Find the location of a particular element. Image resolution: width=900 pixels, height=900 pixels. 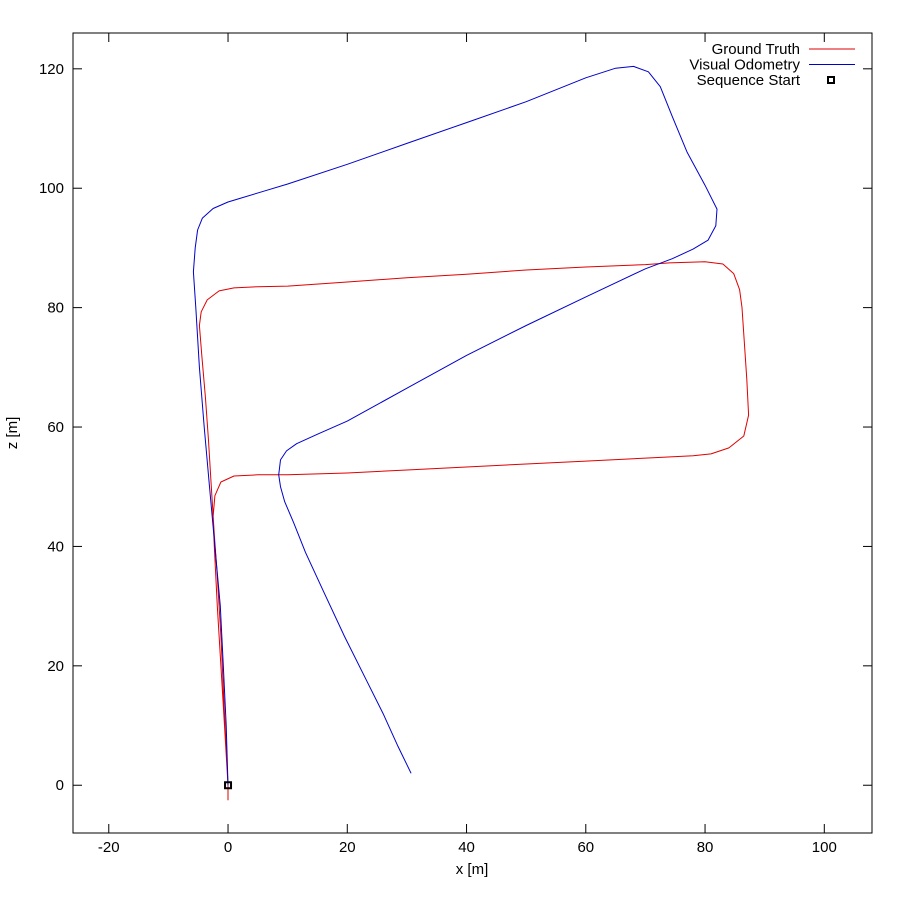

y-tick-label: 0 is located at coordinates (60, 785).